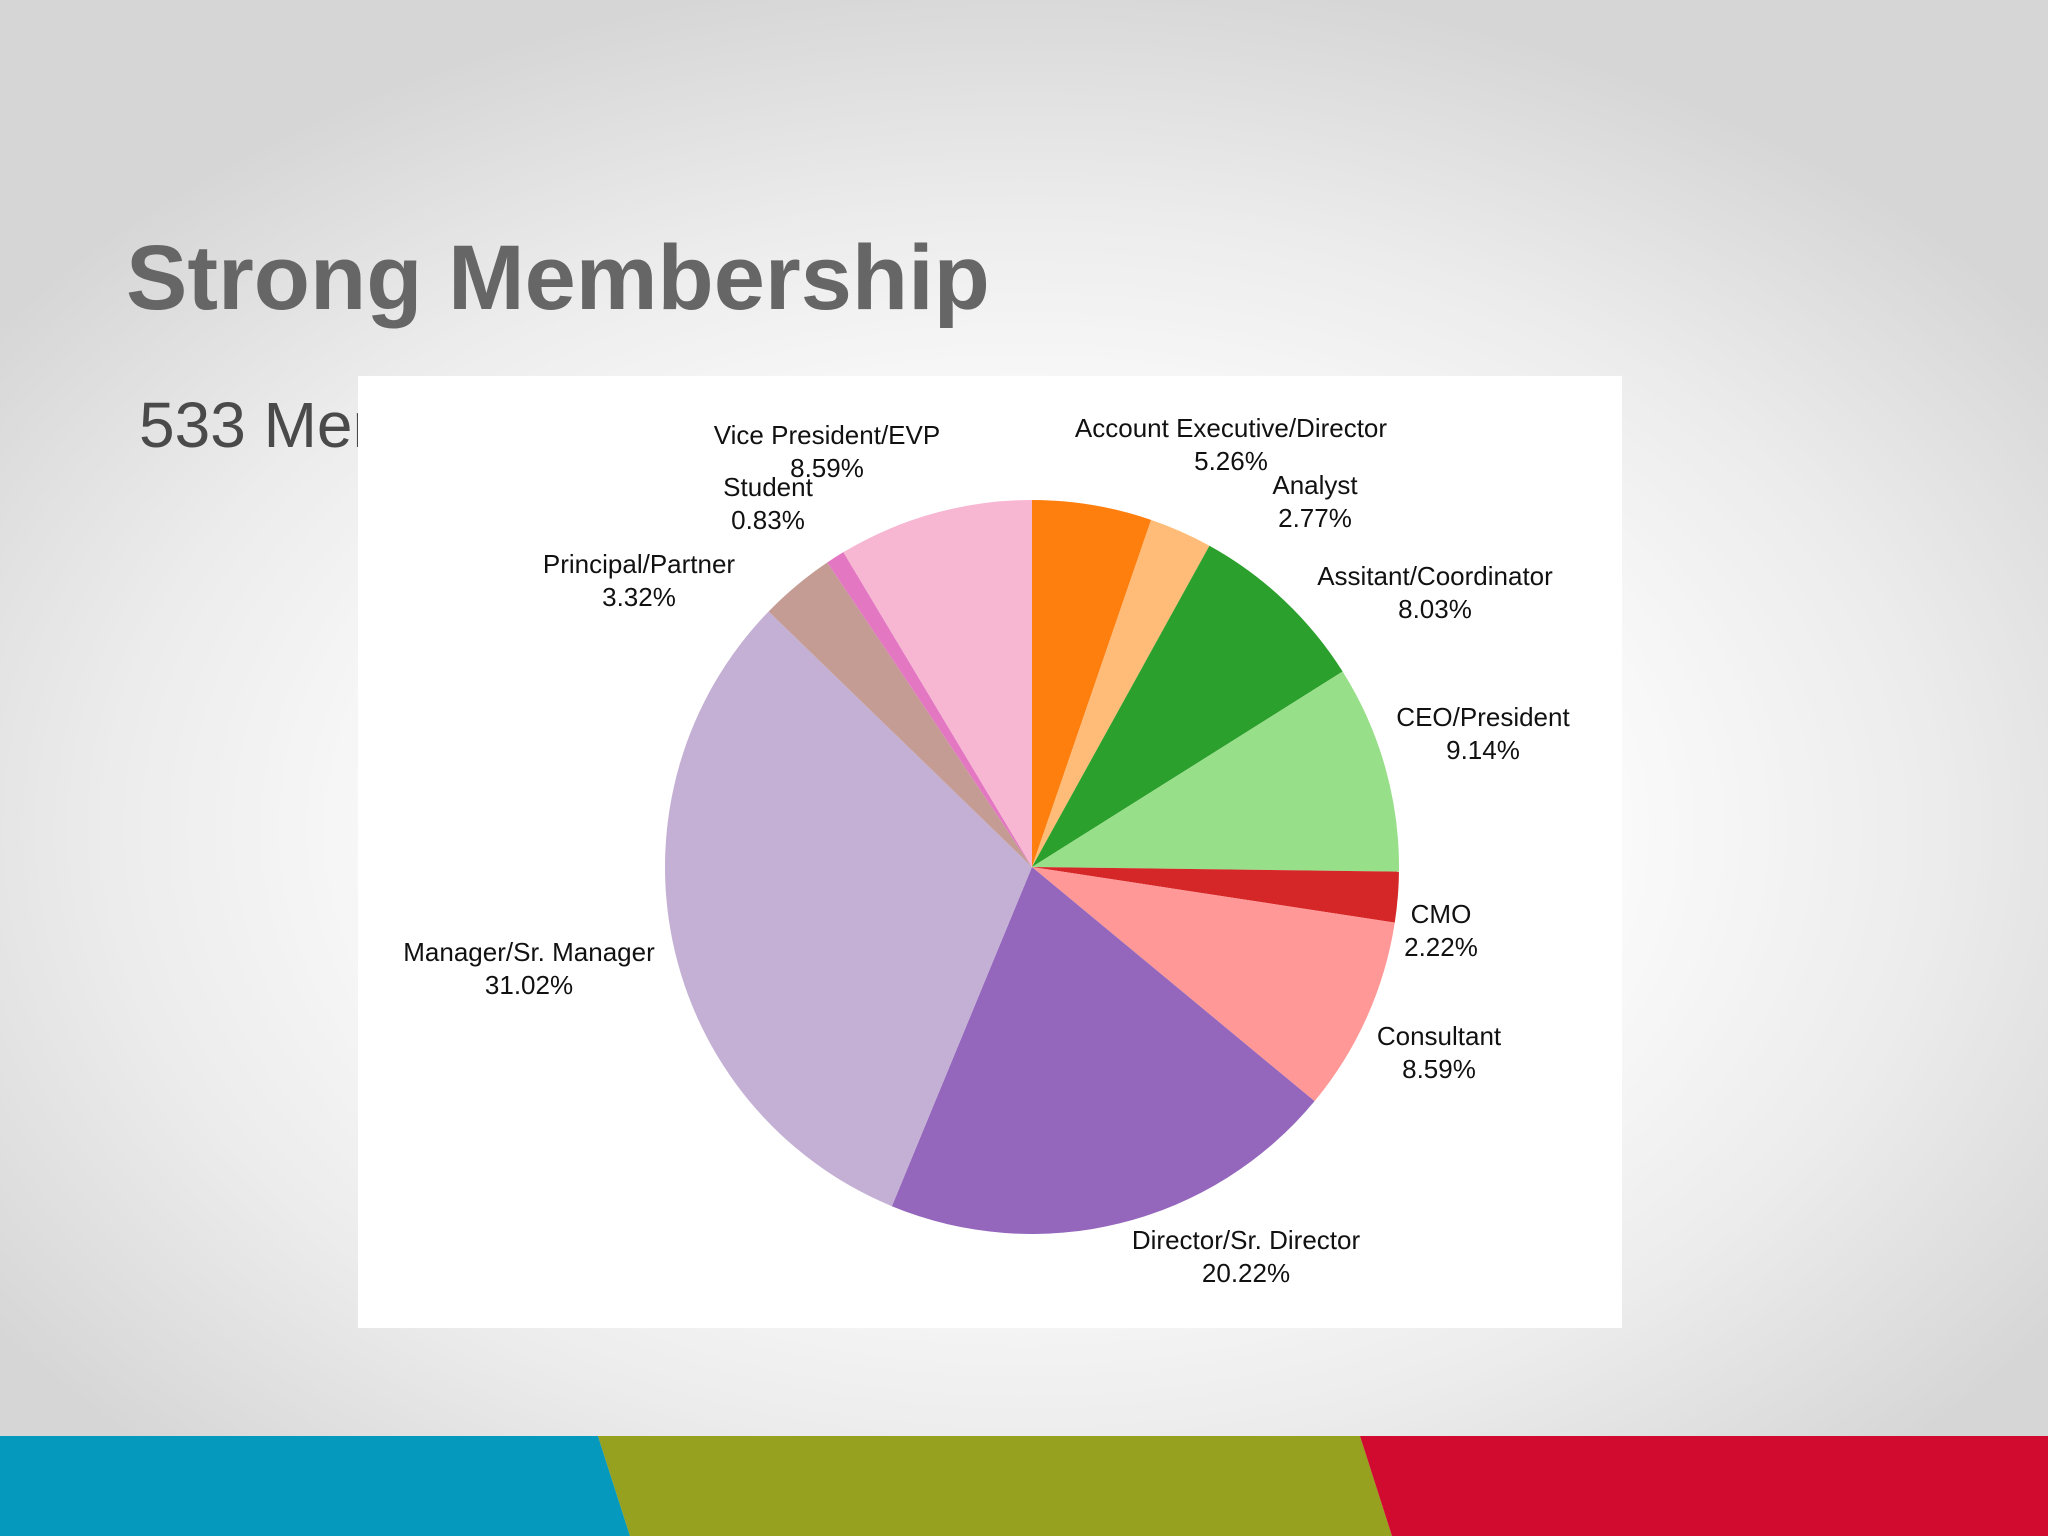 Image resolution: width=2048 pixels, height=1536 pixels. I want to click on pie-slice-student, so click(929, 709).